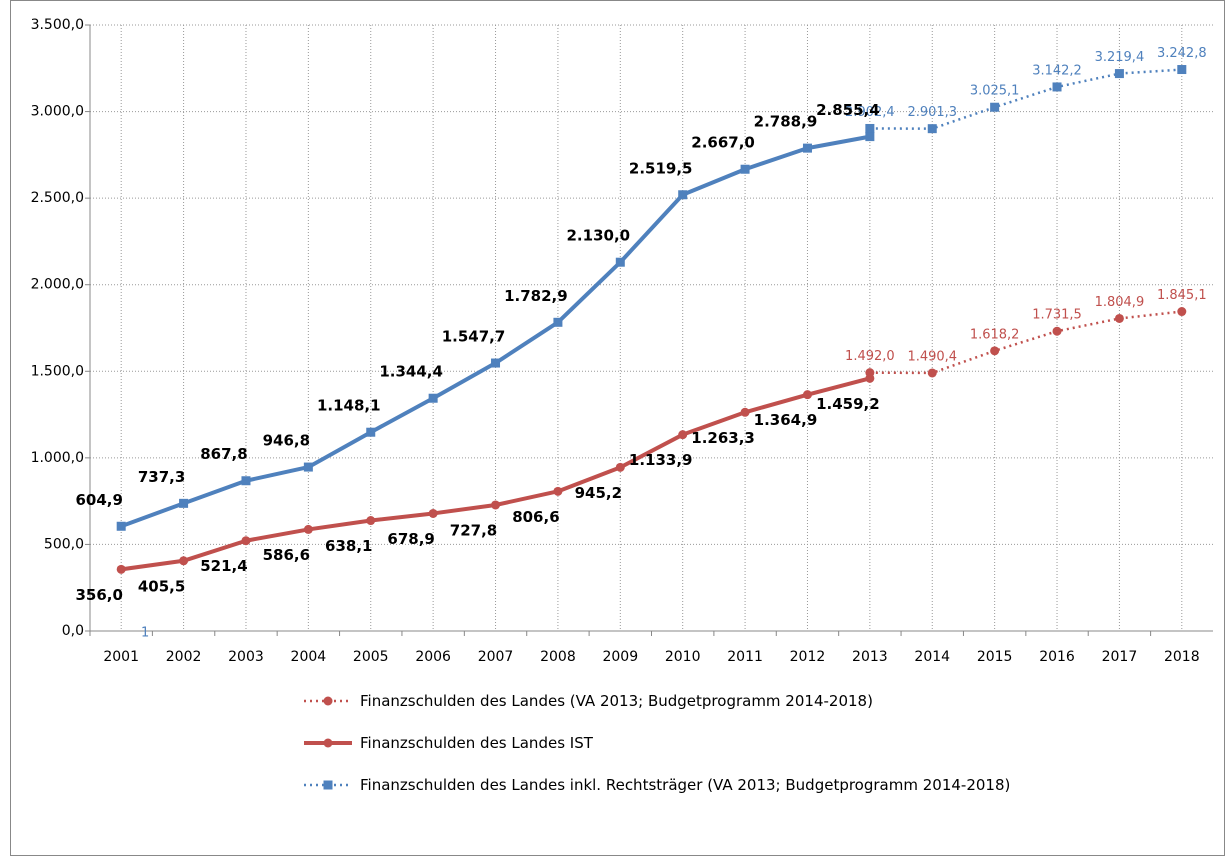  What do you see at coordinates (474, 337) in the screenshot?
I see `data-label: 1.547,7` at bounding box center [474, 337].